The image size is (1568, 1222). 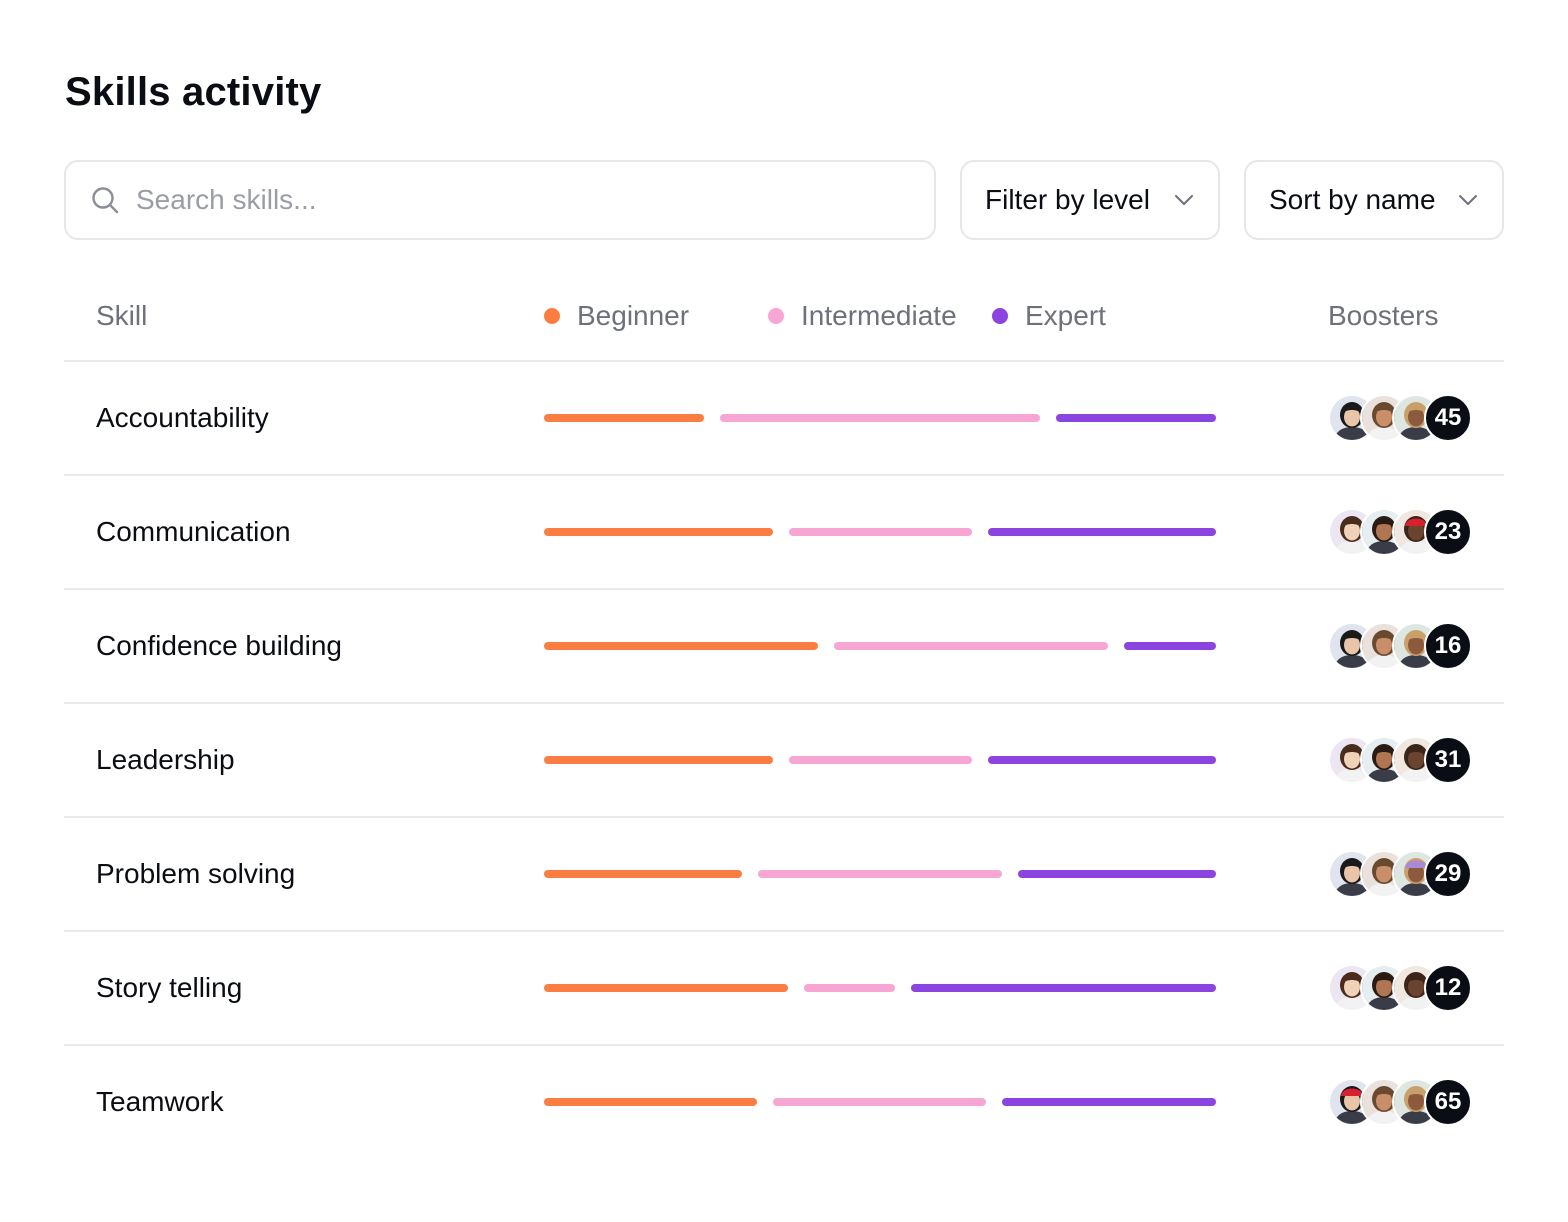 I want to click on legend-label-beginner: Beginner, so click(x=633, y=315).